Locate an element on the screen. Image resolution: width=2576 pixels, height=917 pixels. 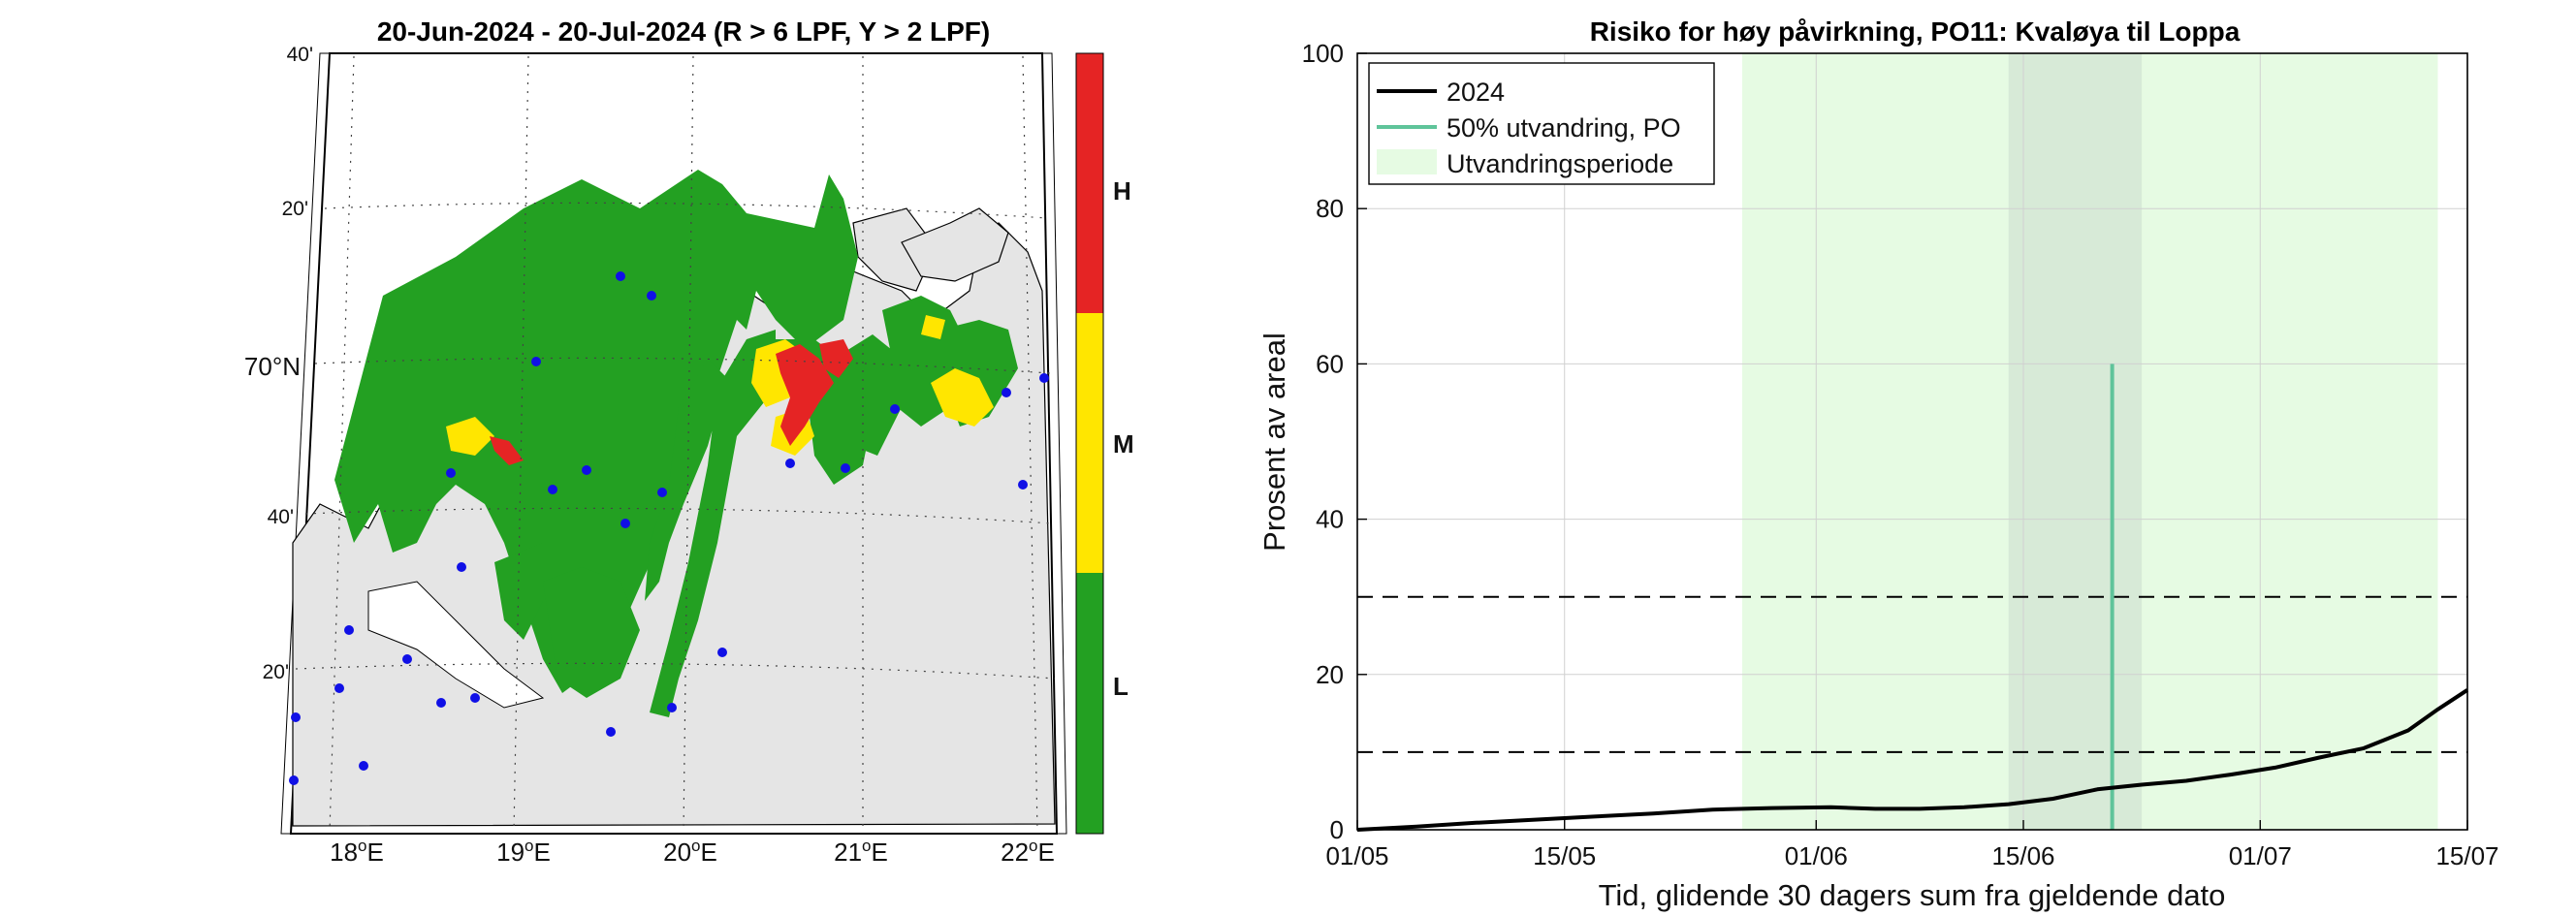
series-layer is located at coordinates (1913, 760).